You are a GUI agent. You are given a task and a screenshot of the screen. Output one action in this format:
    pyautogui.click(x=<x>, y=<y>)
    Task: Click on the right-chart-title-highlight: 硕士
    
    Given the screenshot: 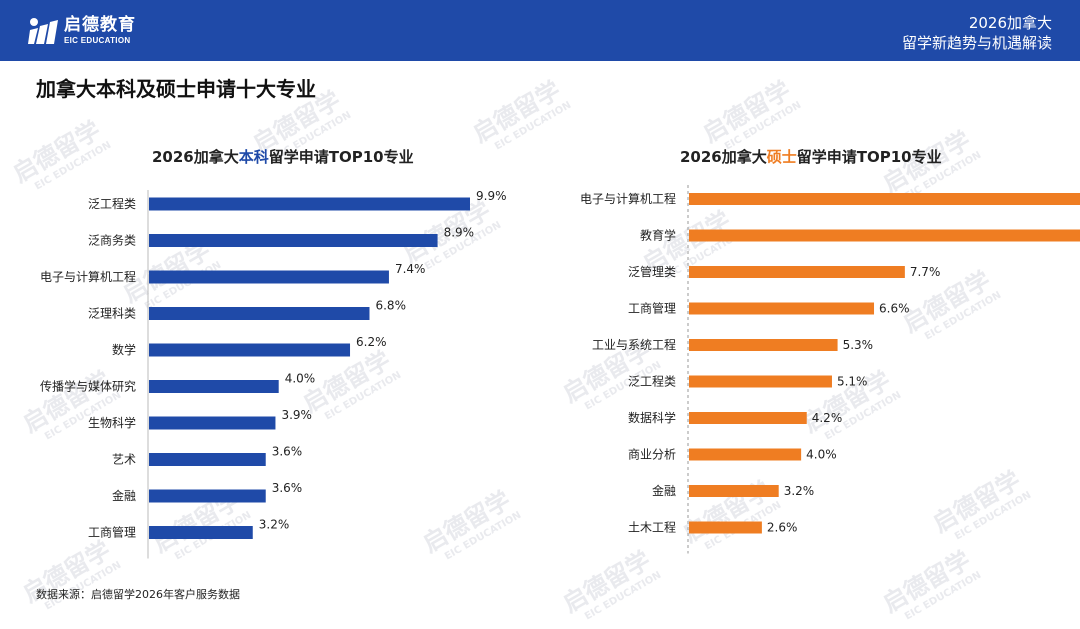 What is the action you would take?
    pyautogui.click(x=781, y=157)
    